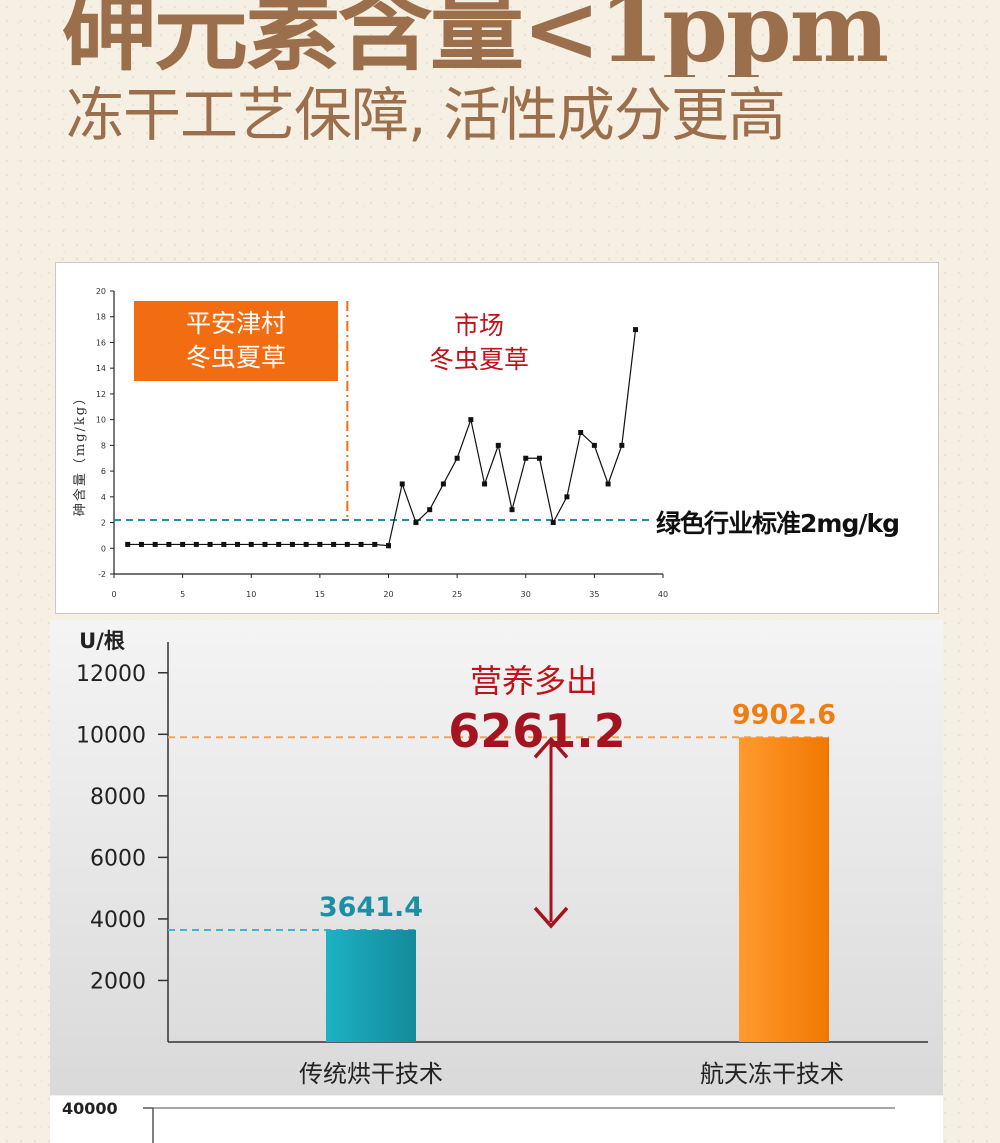 The width and height of the screenshot is (1000, 1143). I want to click on y-tick-label: 18, so click(101, 317).